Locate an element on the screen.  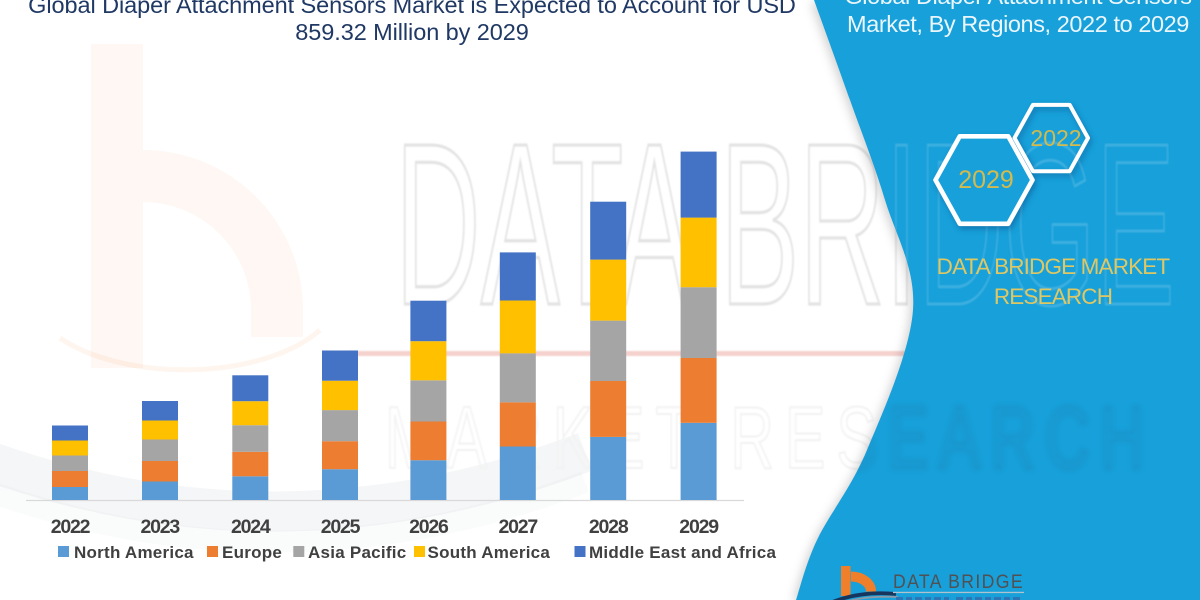
svg-text: DATA BRIDGE is located at coordinates (958, 582).